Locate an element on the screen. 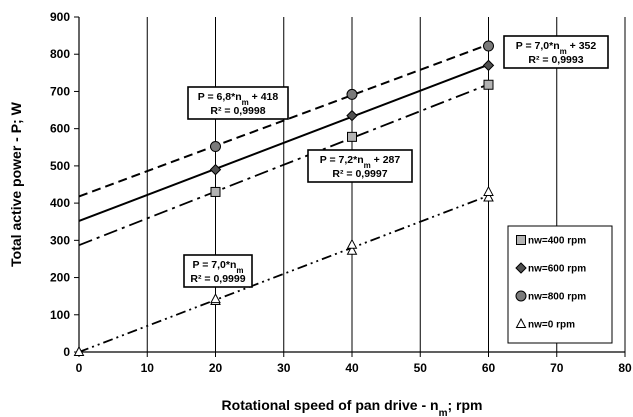 Image resolution: width=633 pixels, height=417 pixels. x-axis-title-tail: ; rpm is located at coordinates (464, 405).